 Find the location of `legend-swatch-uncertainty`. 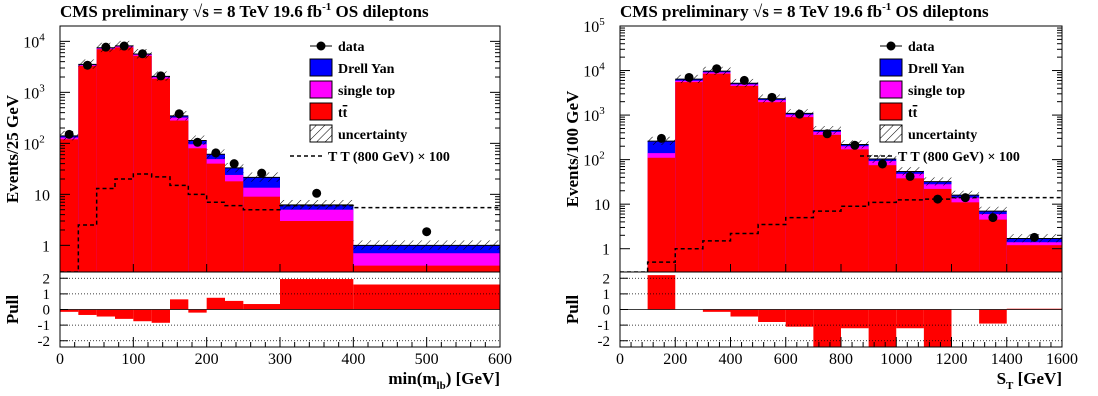

legend-swatch-uncertainty is located at coordinates (891, 133).